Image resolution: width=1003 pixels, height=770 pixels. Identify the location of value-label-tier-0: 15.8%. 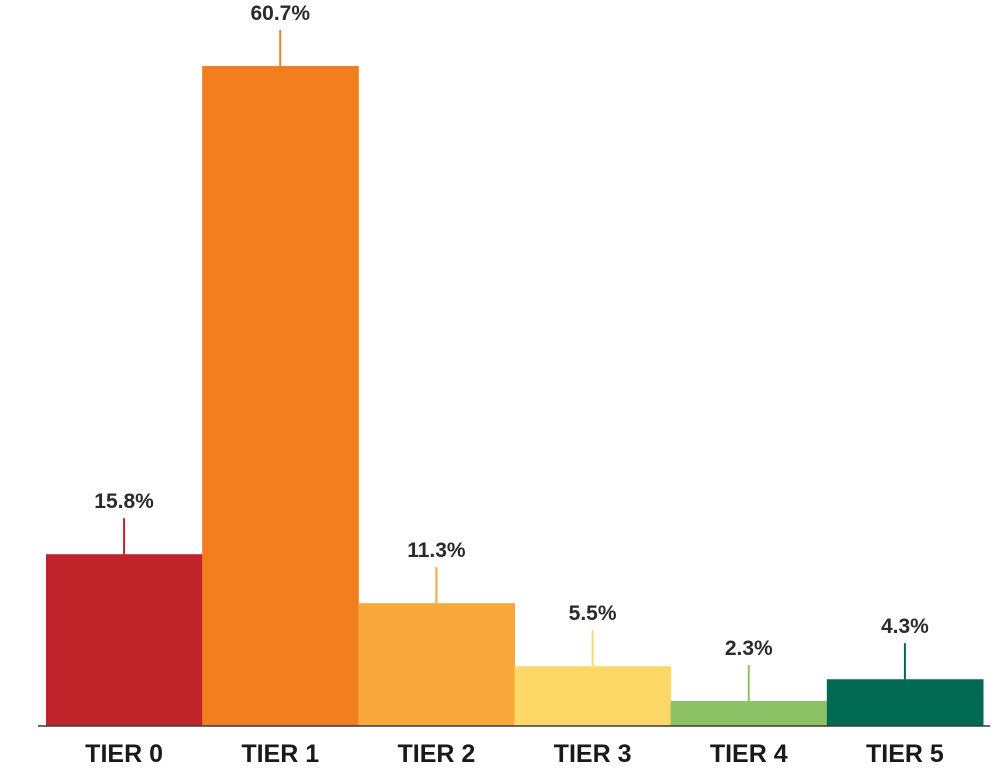
(124, 501).